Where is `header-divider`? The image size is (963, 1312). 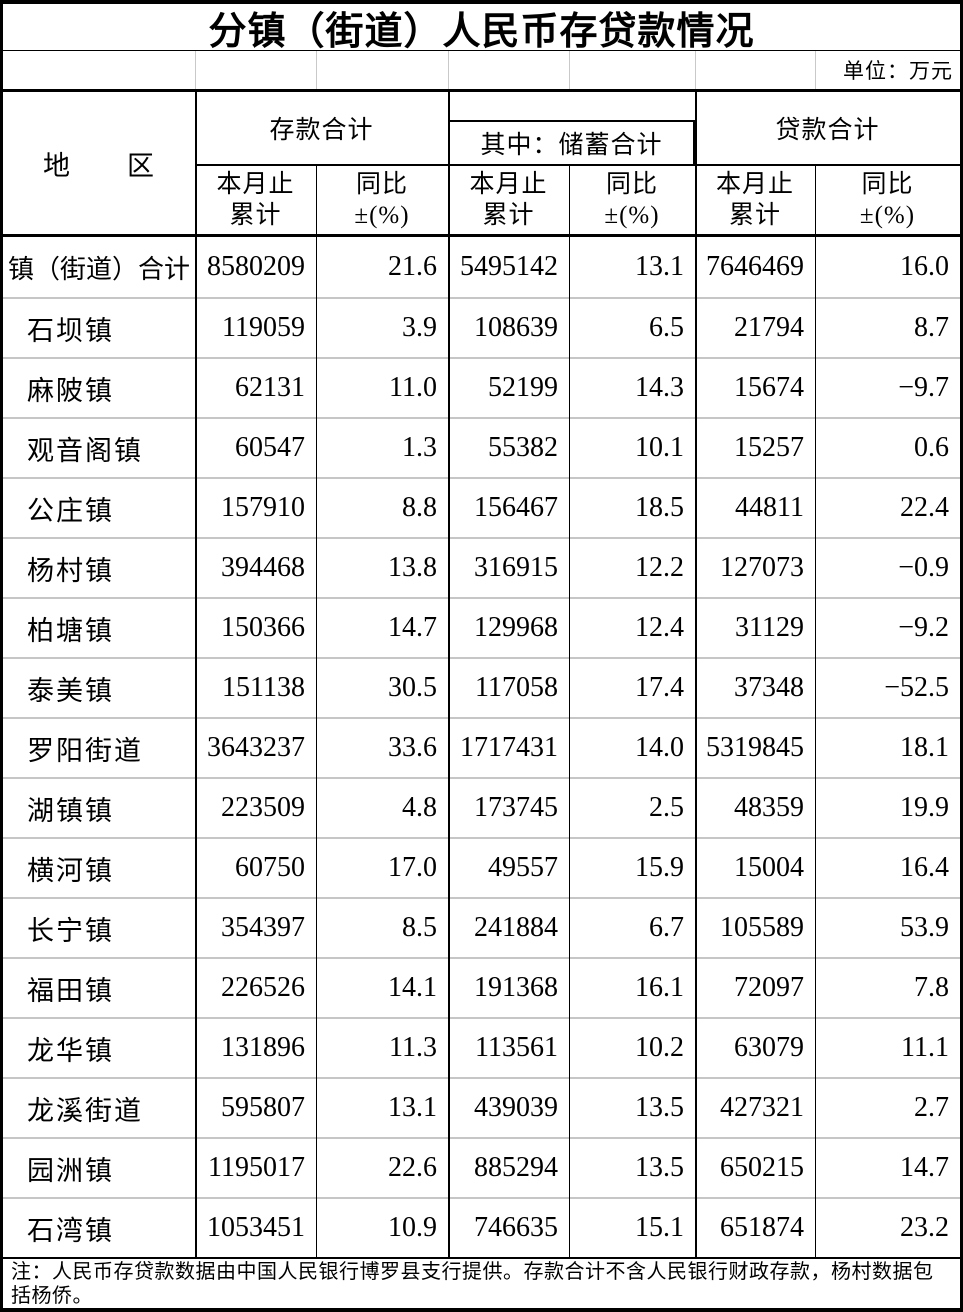 header-divider is located at coordinates (577, 165).